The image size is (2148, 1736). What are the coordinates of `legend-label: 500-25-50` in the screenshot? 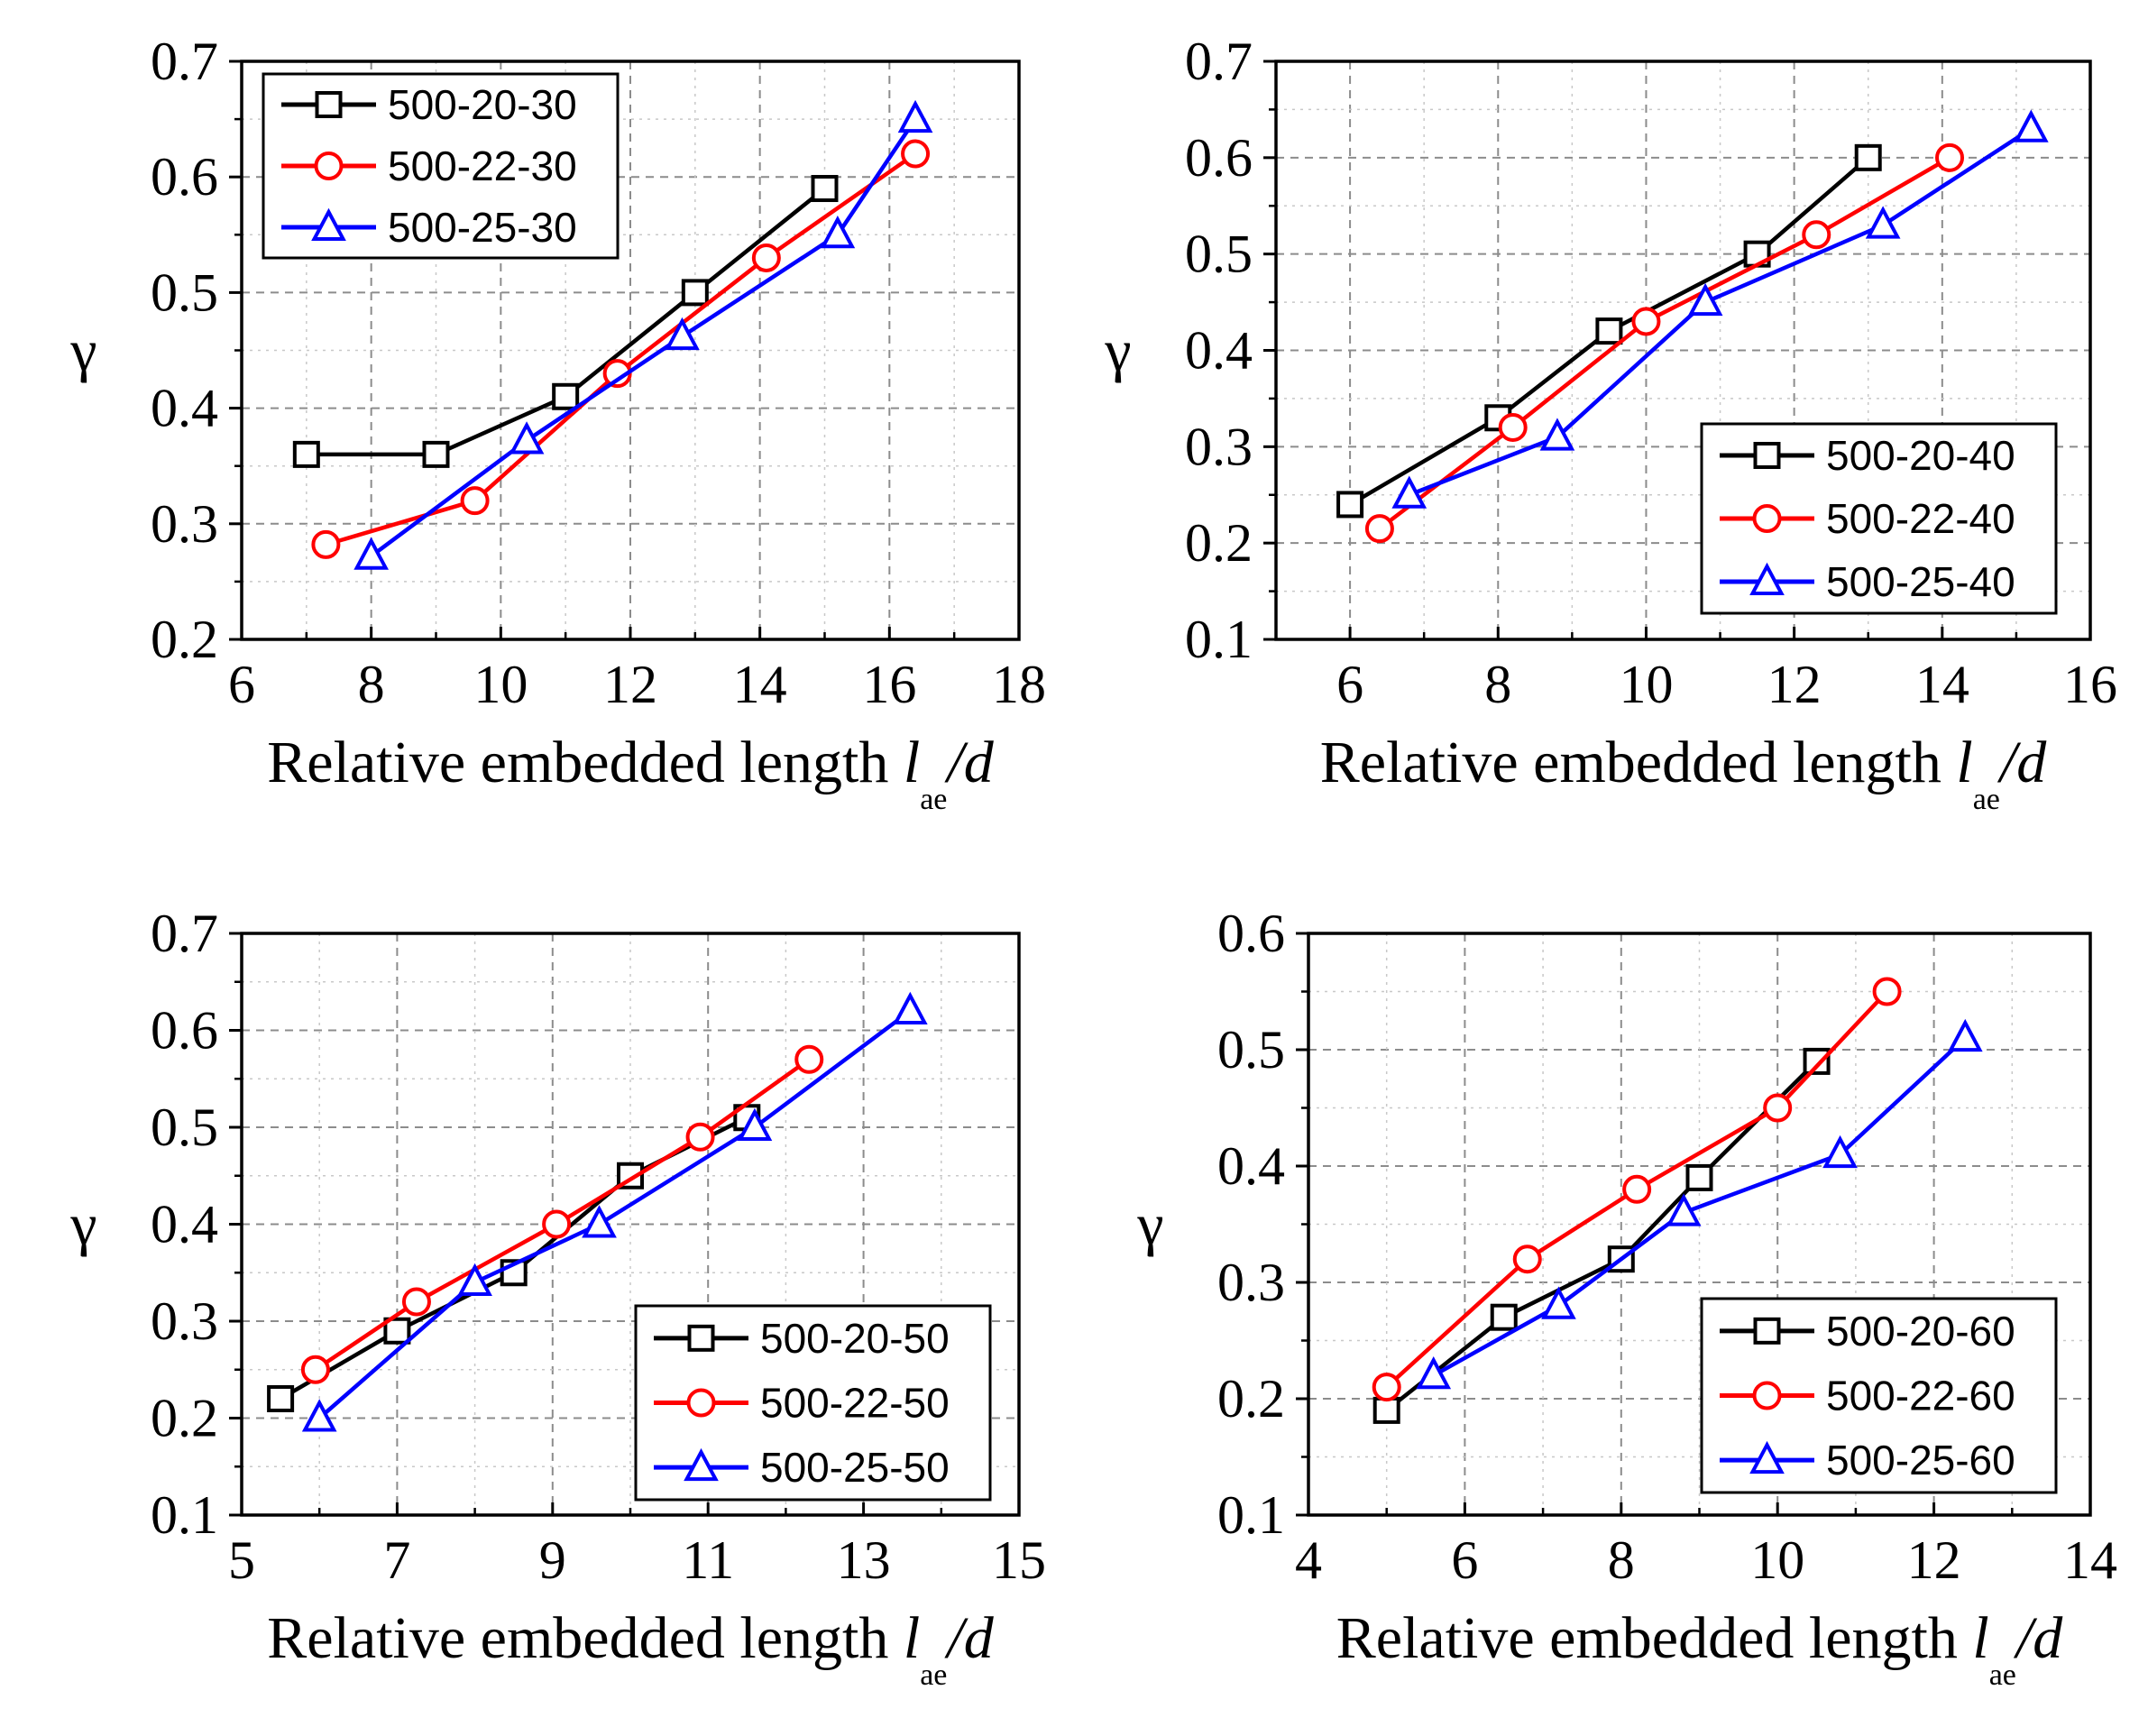 It's located at (855, 1467).